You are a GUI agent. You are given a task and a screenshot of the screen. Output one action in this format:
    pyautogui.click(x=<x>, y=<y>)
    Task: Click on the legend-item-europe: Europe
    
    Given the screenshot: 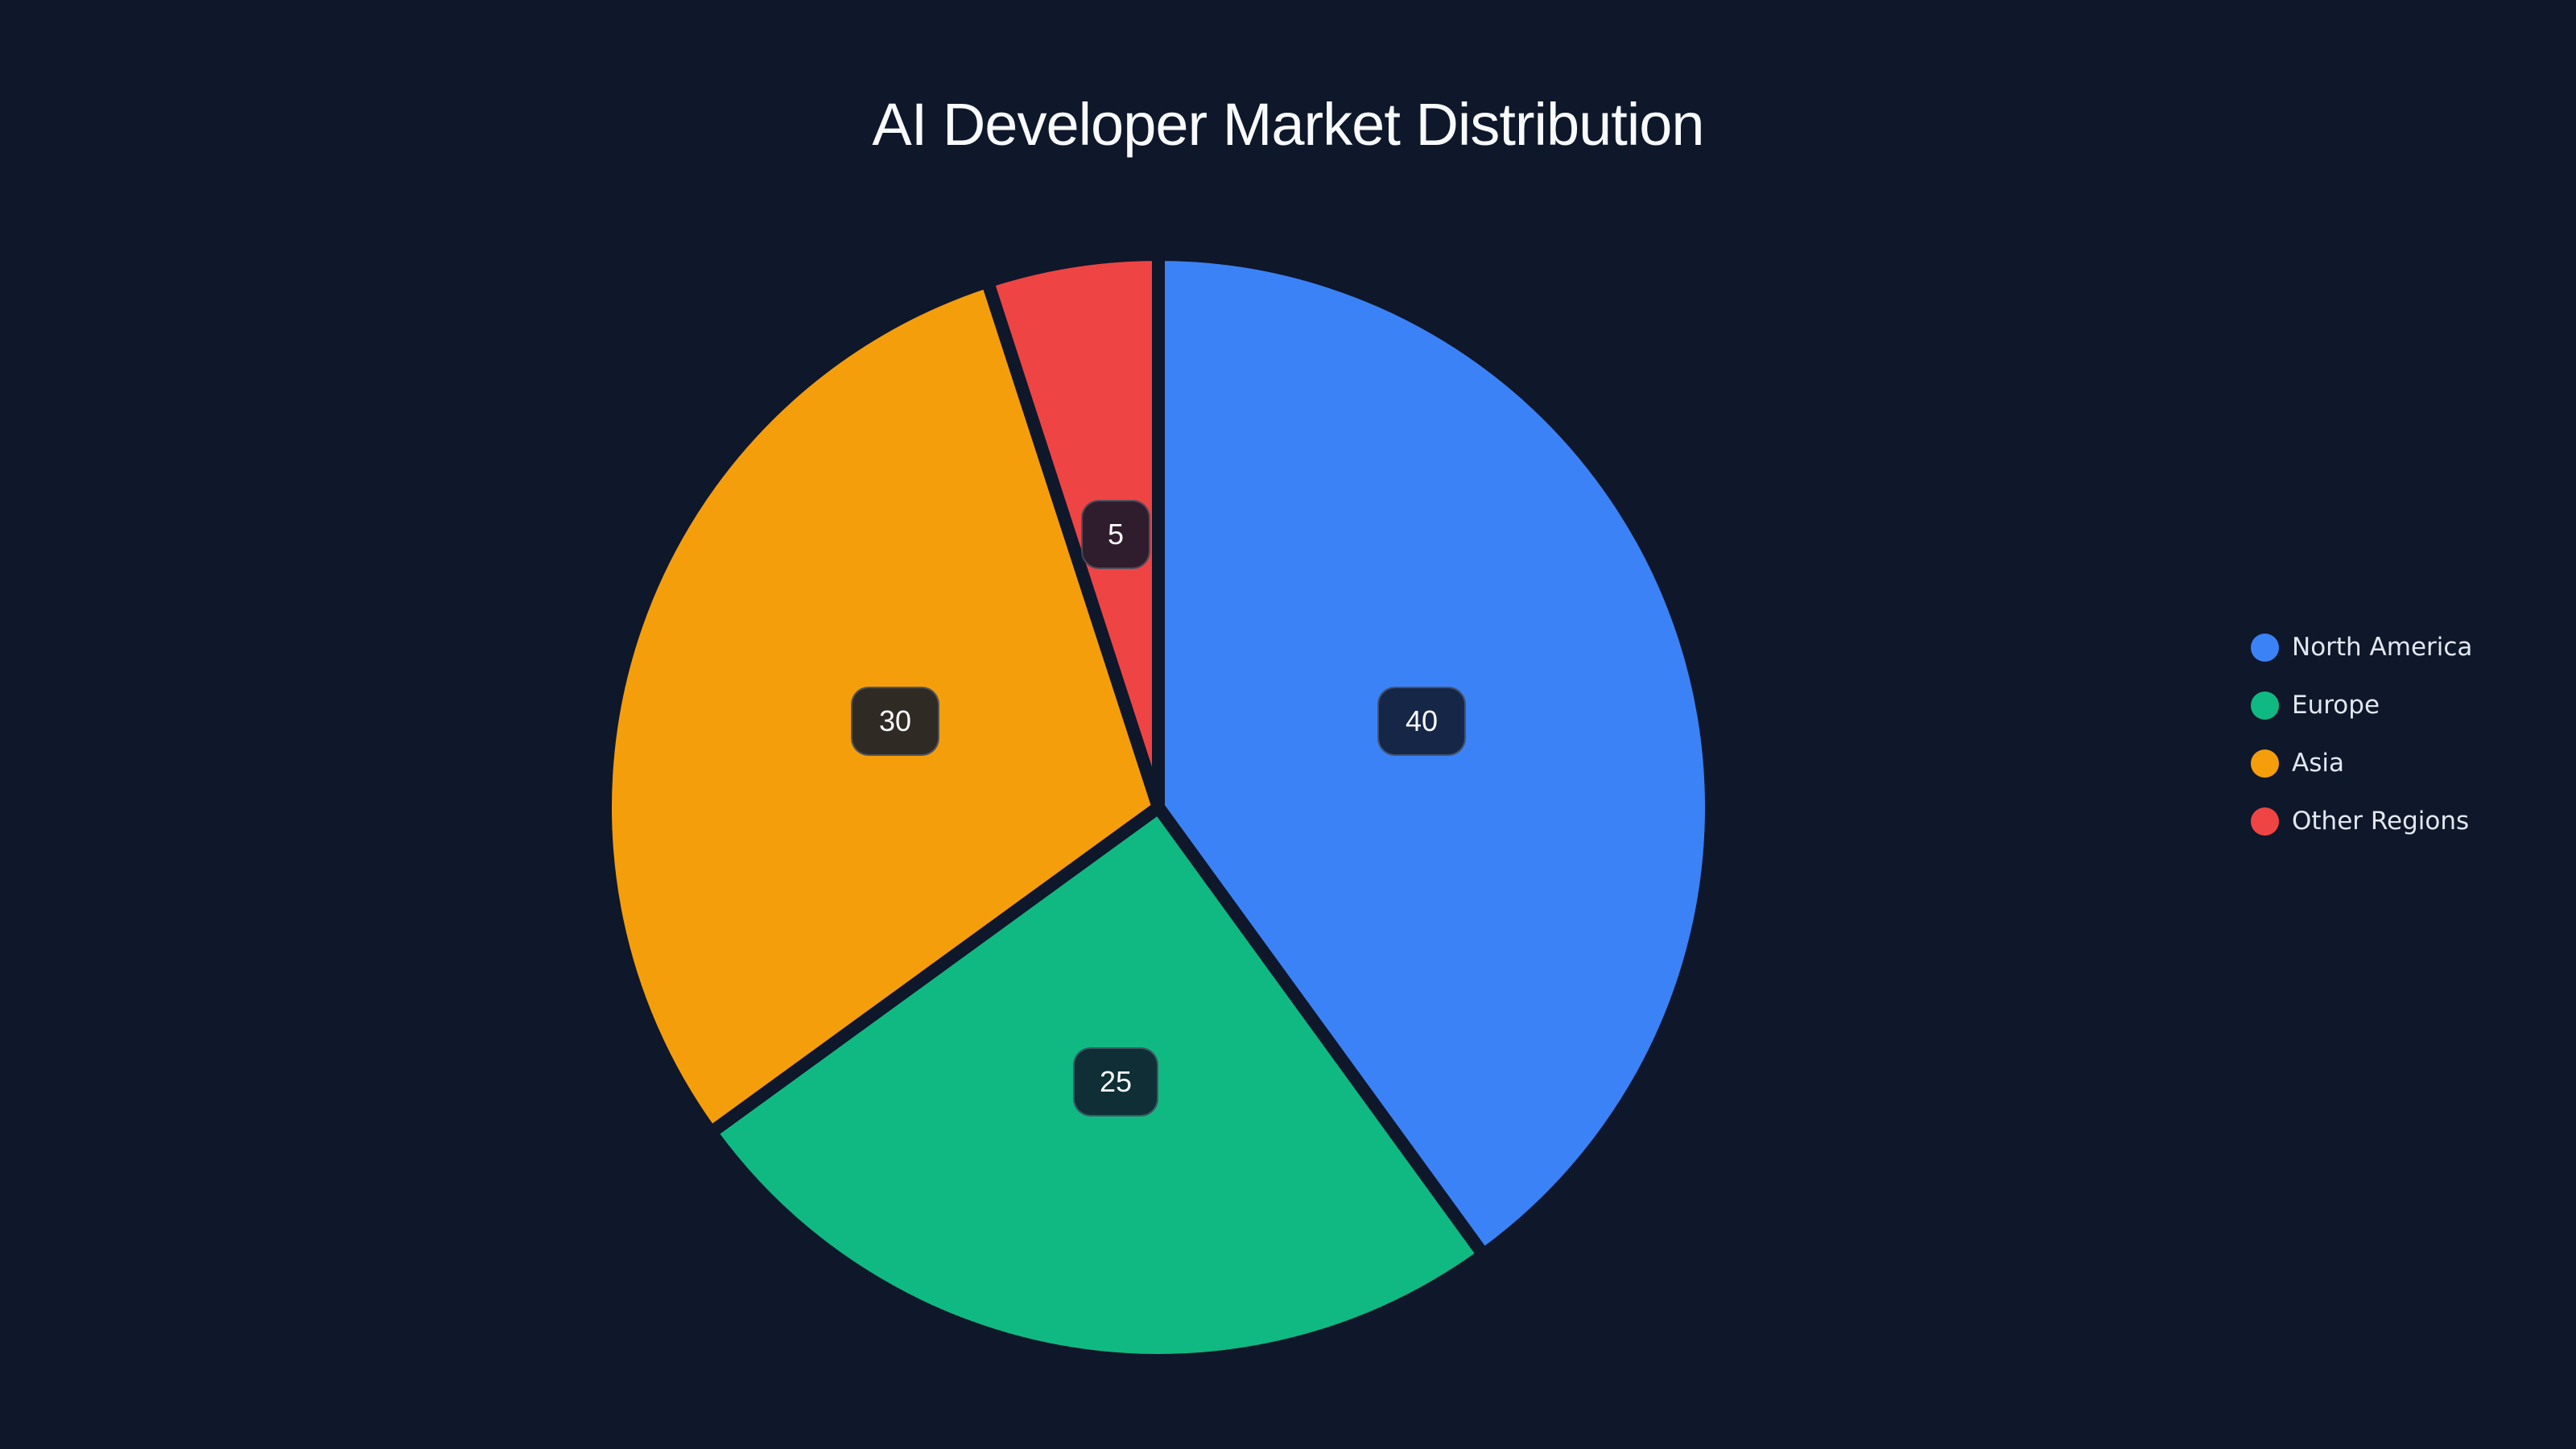 What is the action you would take?
    pyautogui.click(x=2361, y=705)
    